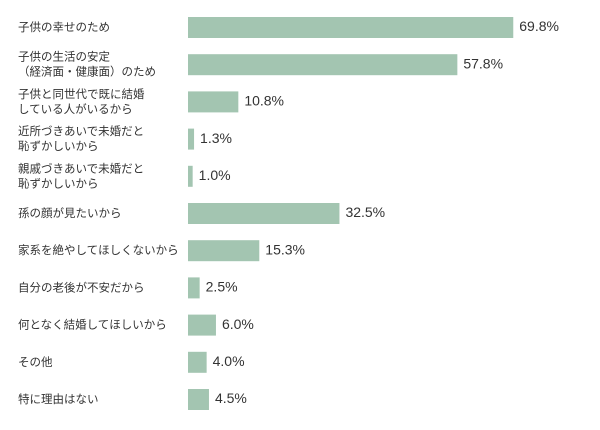  I want to click on category-label: 特に理由はない, so click(58, 399).